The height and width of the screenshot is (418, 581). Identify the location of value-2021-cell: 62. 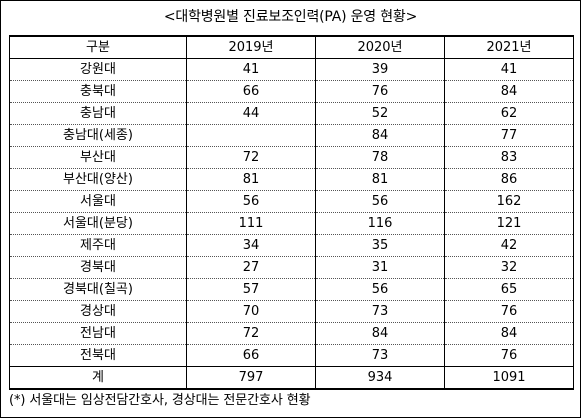
(509, 113).